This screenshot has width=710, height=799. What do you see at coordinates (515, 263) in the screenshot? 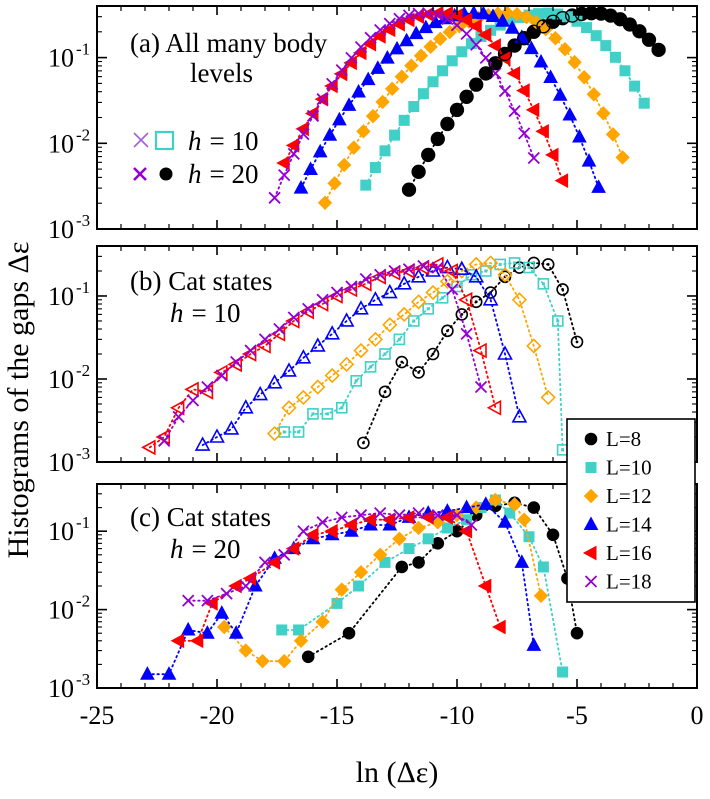
I see `panel-b-point-L10-16-dot` at bounding box center [515, 263].